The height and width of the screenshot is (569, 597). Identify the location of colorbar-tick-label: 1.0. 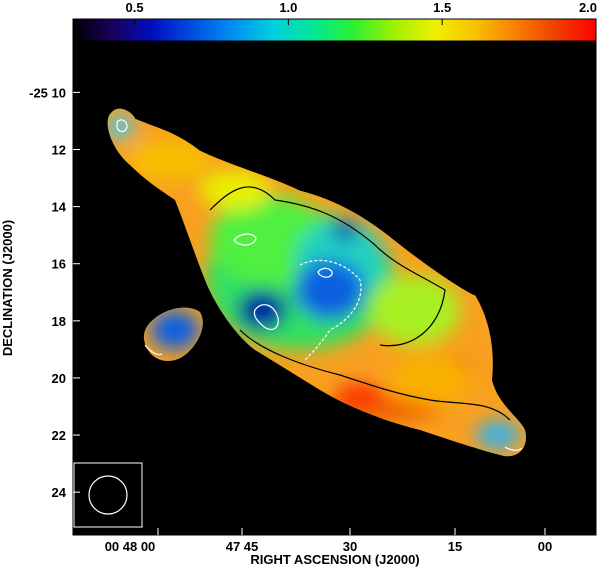
(288, 7).